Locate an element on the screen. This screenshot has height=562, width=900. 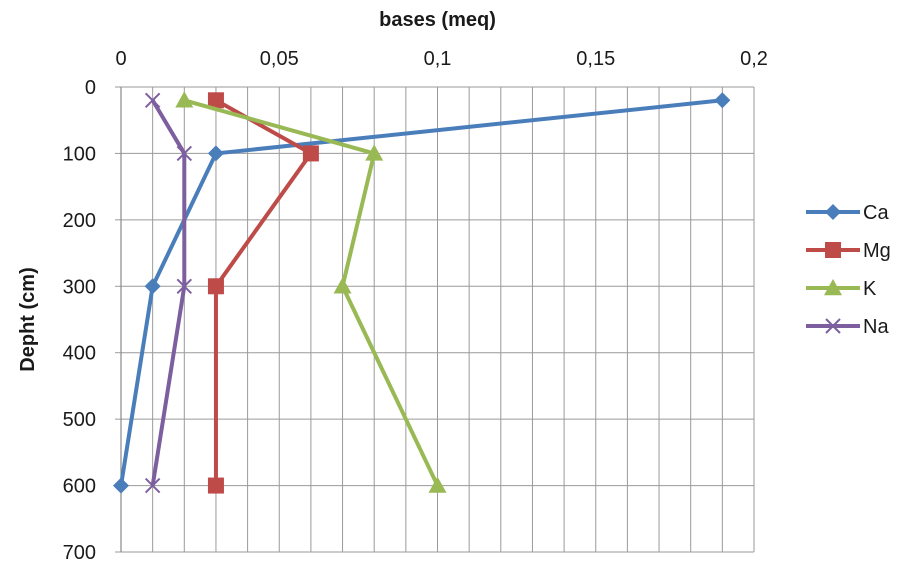
x-axis-title: bases (meq) is located at coordinates (437, 20).